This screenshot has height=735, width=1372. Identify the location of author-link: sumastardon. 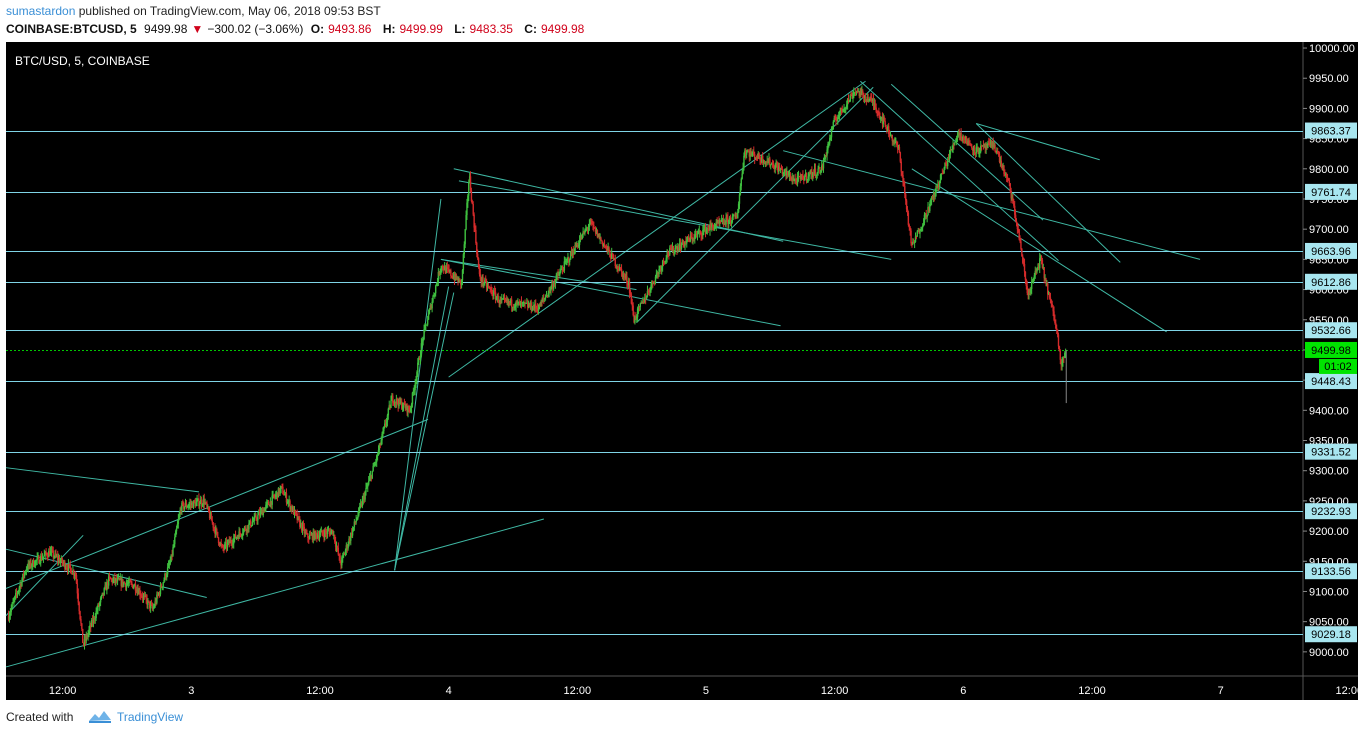
(41, 11).